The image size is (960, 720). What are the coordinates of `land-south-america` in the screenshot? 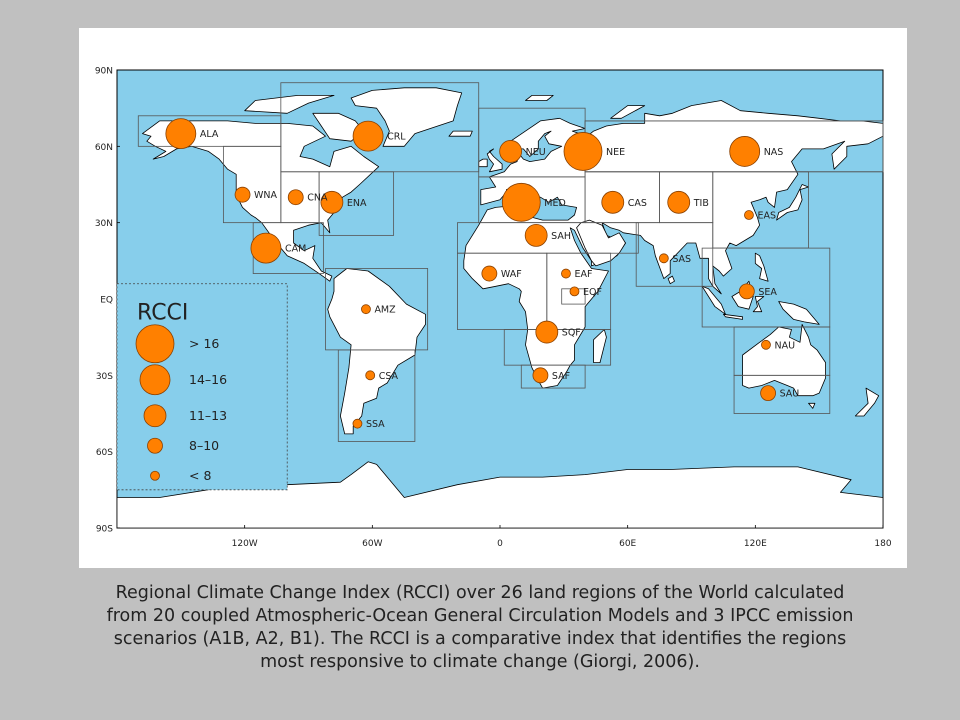 It's located at (376, 351).